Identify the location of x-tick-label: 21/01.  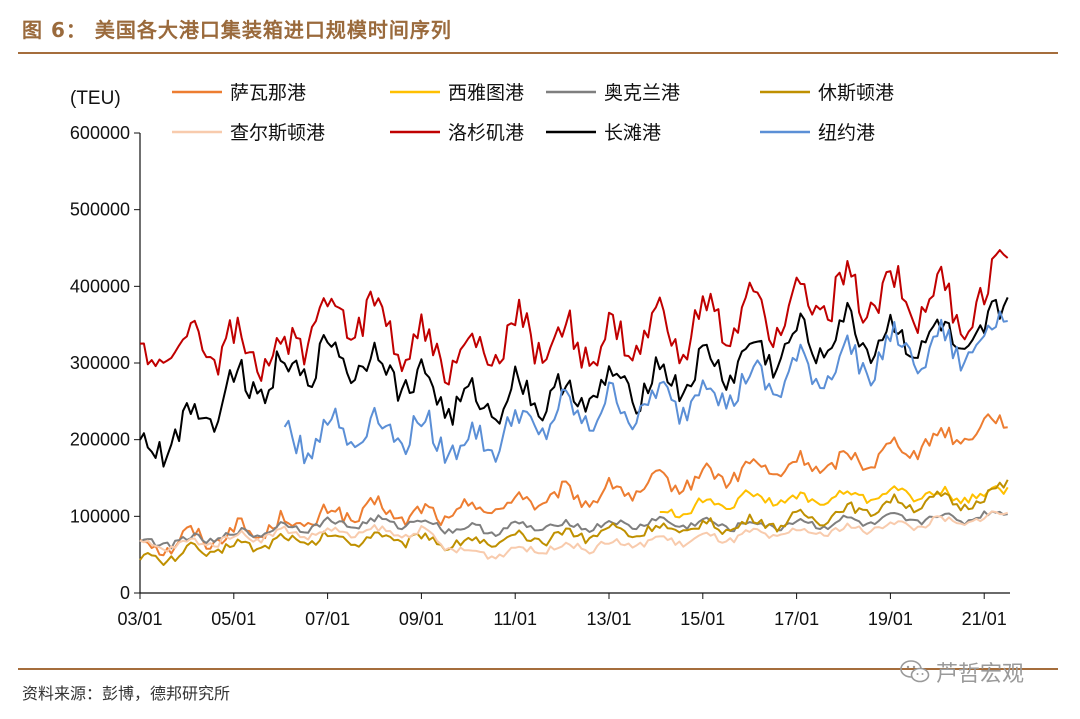
(984, 619).